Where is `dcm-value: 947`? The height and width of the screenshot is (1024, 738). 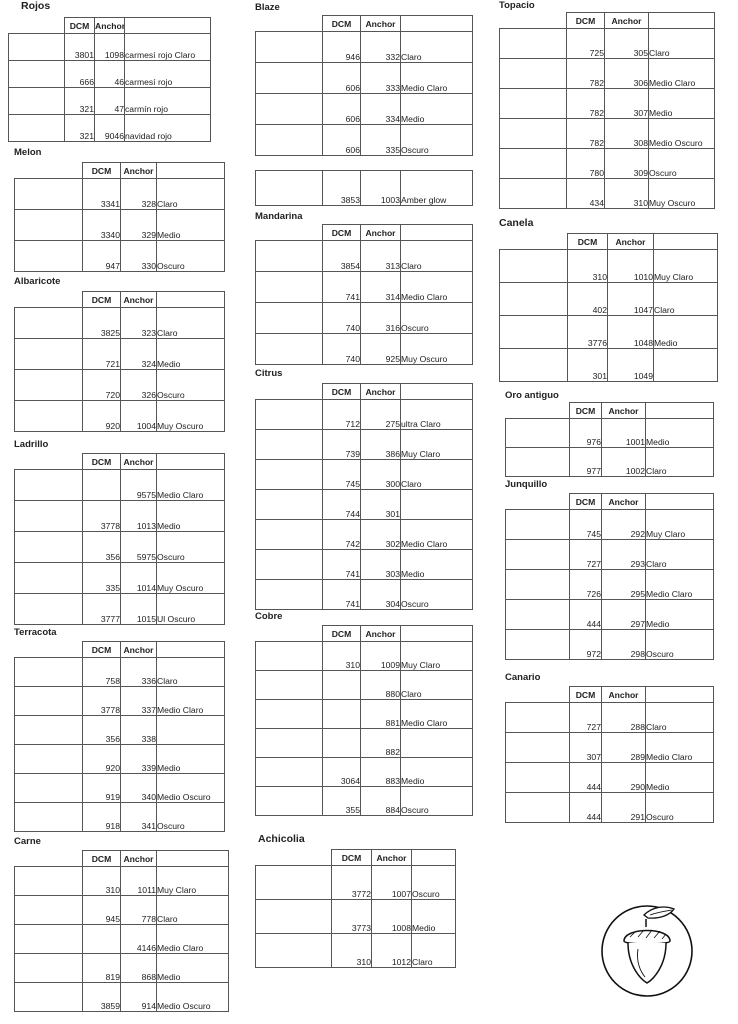 dcm-value: 947 is located at coordinates (101, 256).